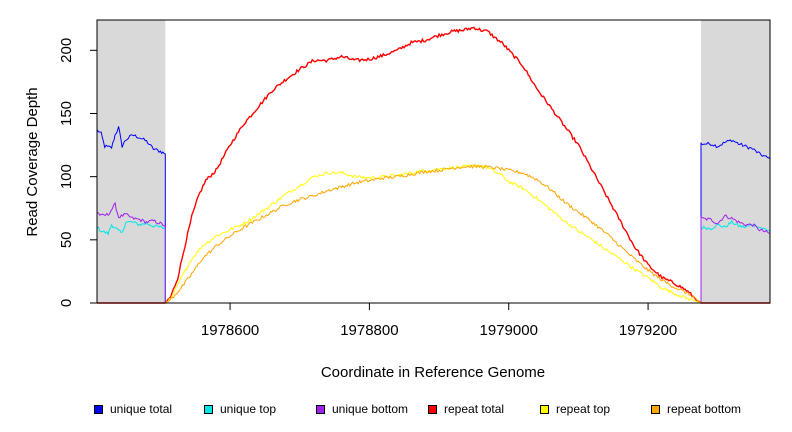 Image resolution: width=792 pixels, height=432 pixels. I want to click on legend-item: repeat bottom, so click(696, 409).